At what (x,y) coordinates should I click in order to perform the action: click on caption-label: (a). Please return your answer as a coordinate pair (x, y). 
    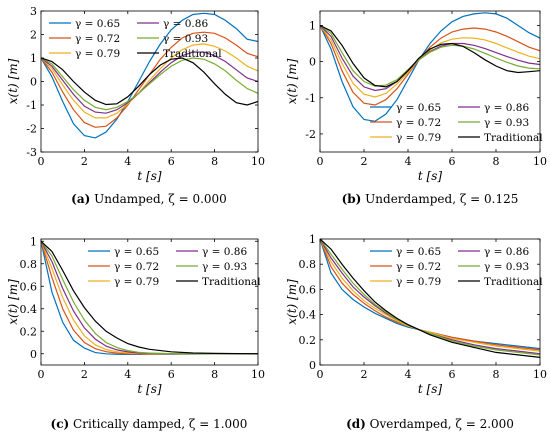
    Looking at the image, I should click on (80, 199).